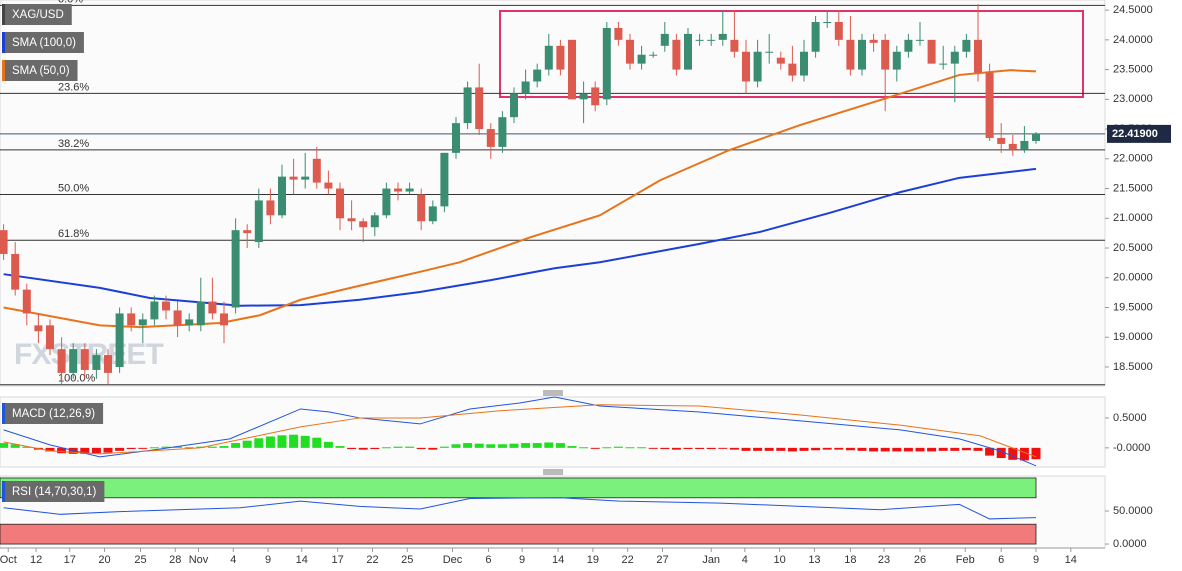  I want to click on legend-label: SMA (100,0), so click(44, 43).